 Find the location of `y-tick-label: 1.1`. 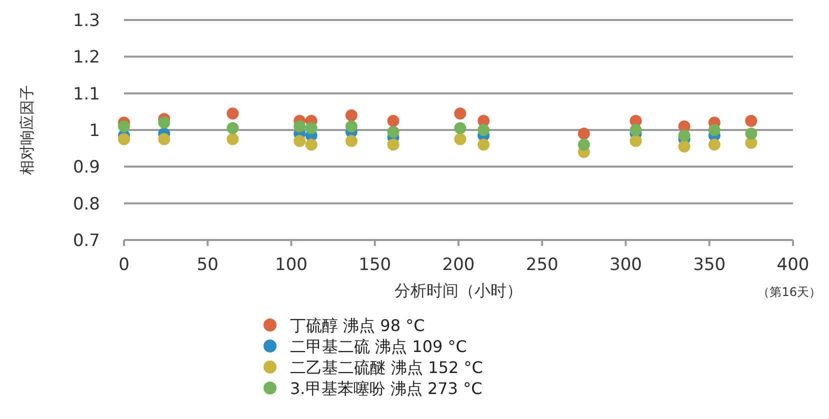

y-tick-label: 1.1 is located at coordinates (86, 94).